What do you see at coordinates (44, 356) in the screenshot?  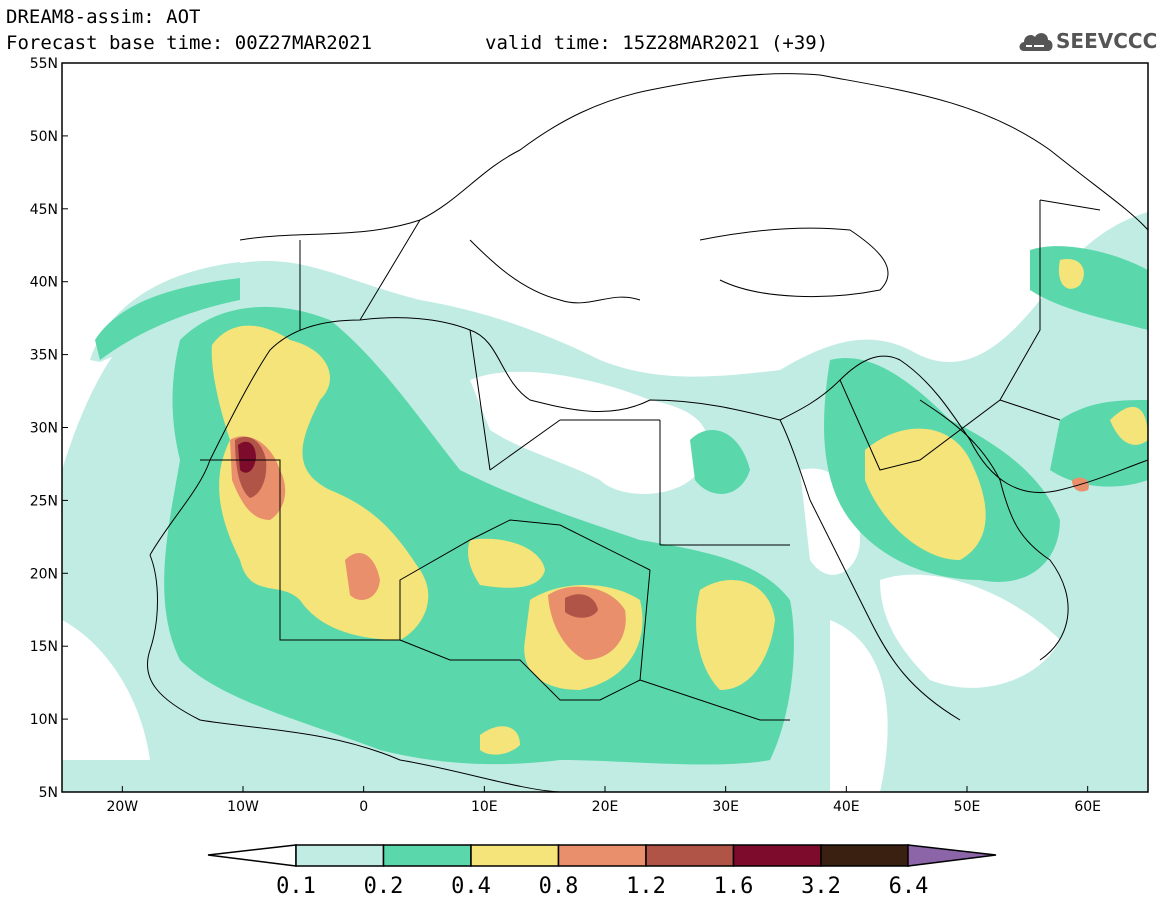 I see `lat-tick-label: 35N` at bounding box center [44, 356].